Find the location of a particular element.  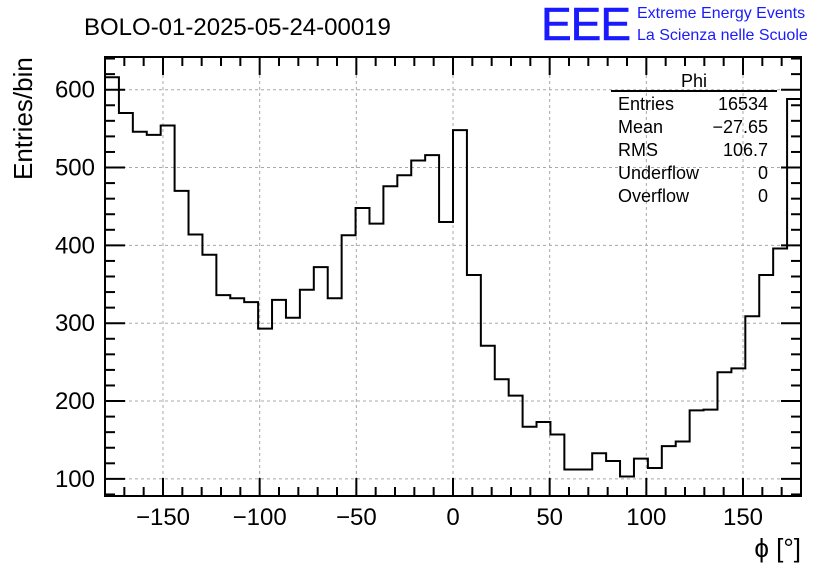

stats-row-label: Overflow is located at coordinates (654, 196).